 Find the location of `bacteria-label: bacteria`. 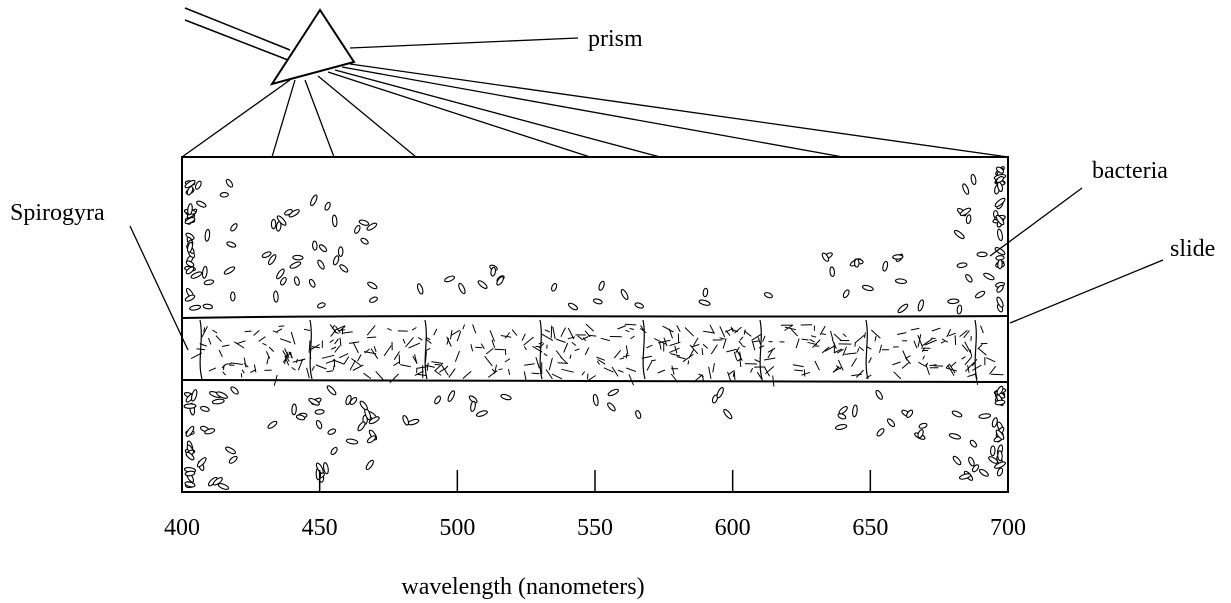

bacteria-label: bacteria is located at coordinates (1130, 171).